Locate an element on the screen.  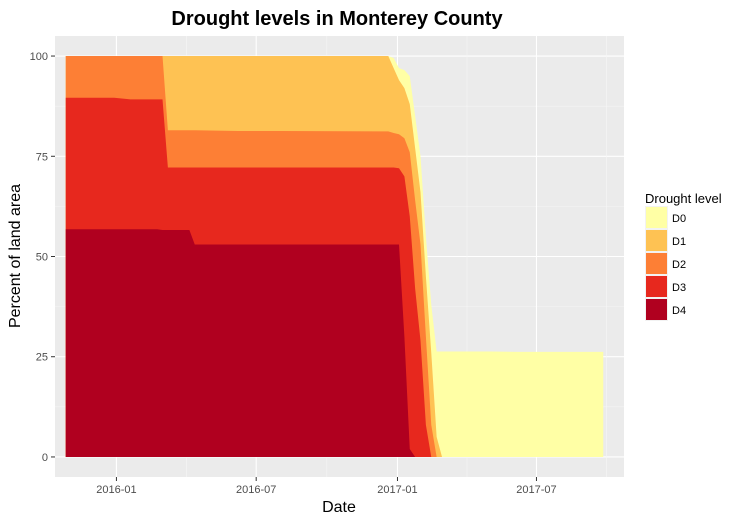
x-axis-ticks: 2016-01 2016-07 2017-01 2017-07 is located at coordinates (326, 486).